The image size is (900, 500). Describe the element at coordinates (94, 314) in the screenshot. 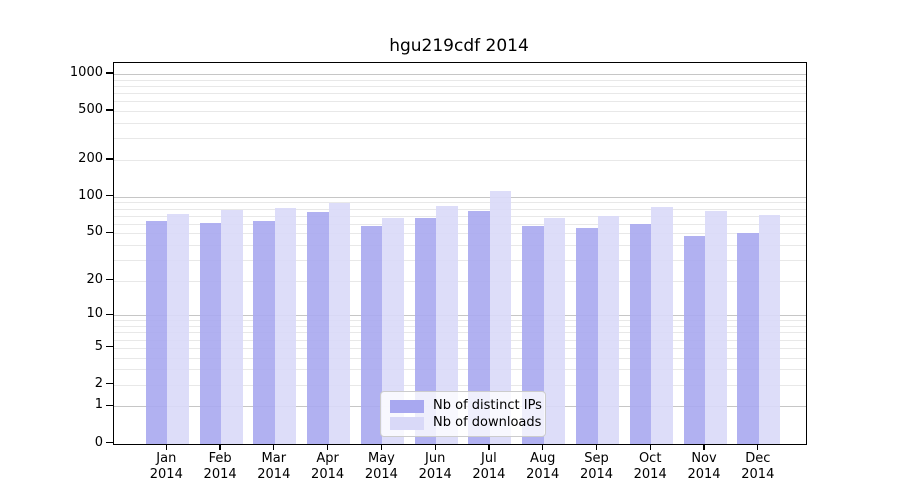

I see `y-tick-label: 10` at that location.